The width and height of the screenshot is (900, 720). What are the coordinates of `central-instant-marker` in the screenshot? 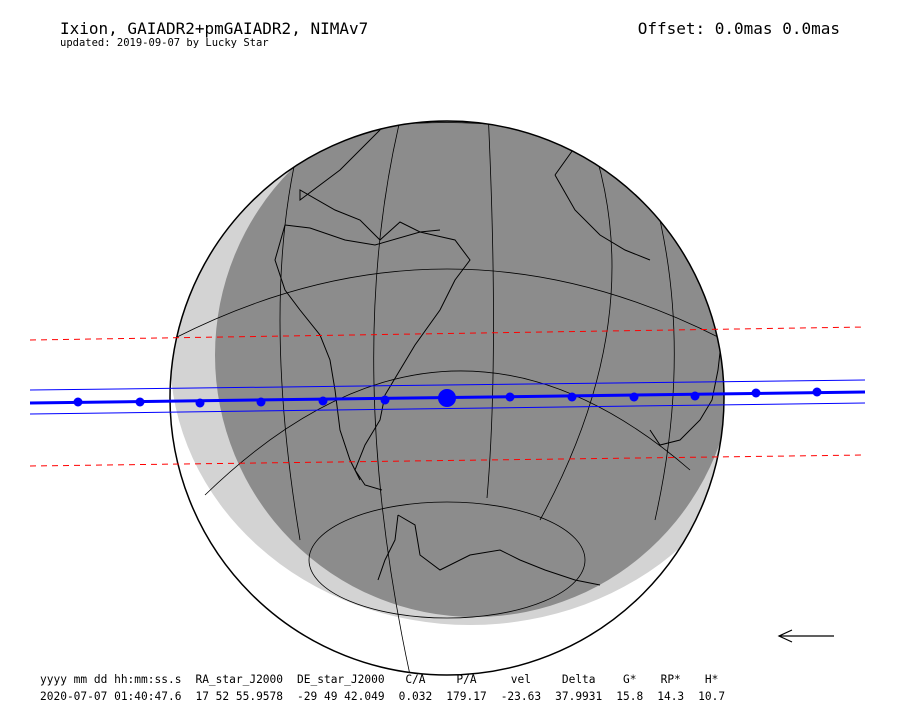 It's located at (447, 398).